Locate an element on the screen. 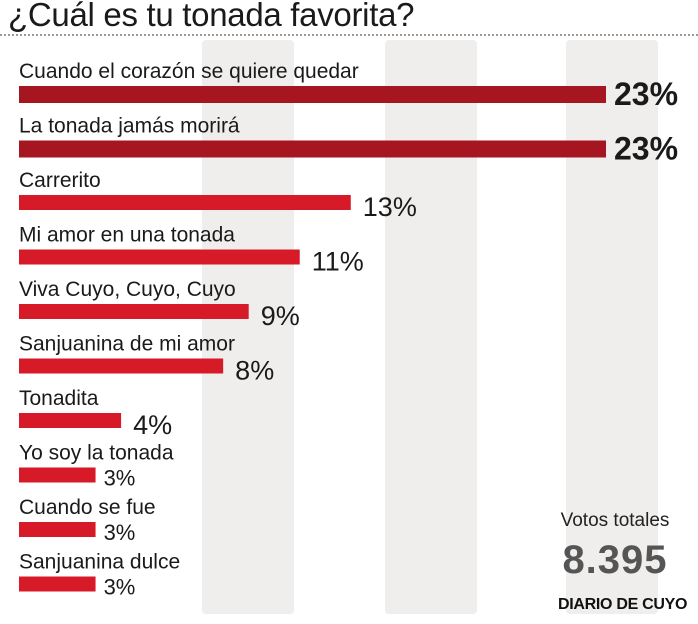  value-label: 9% is located at coordinates (280, 316).